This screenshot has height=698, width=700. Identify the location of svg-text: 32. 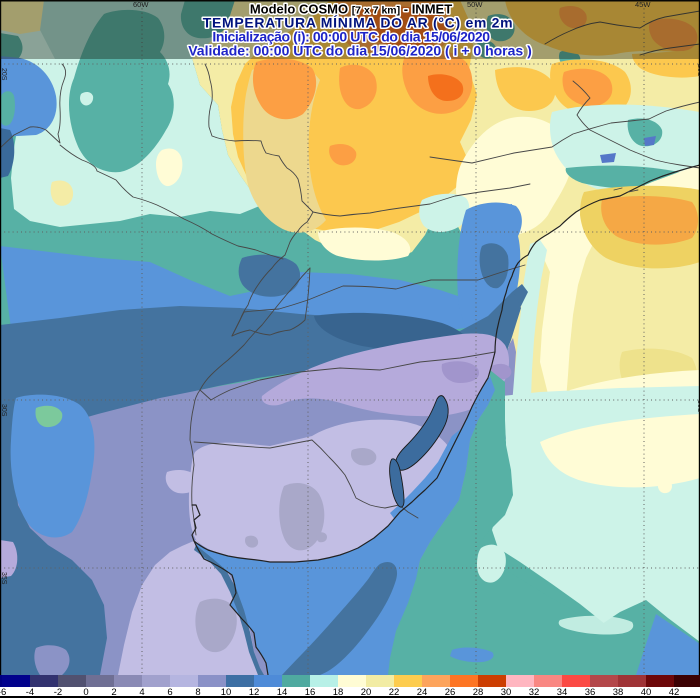
(534, 692).